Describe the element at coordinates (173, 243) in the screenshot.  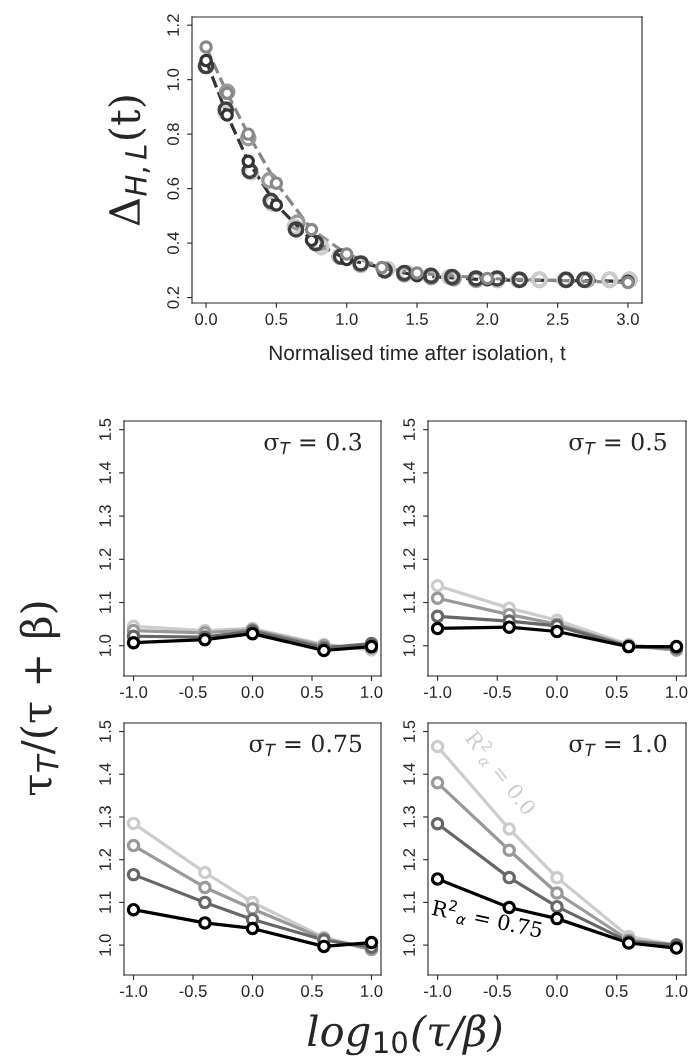
I see `y-tick-label: 0.4` at that location.